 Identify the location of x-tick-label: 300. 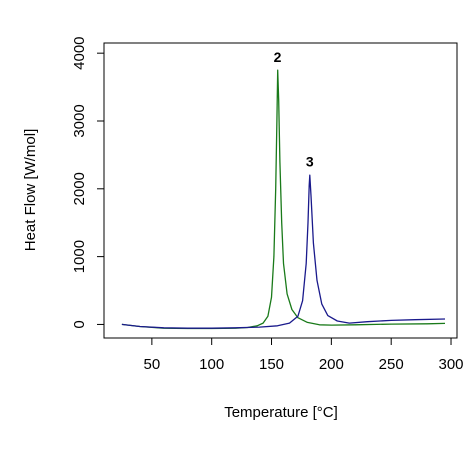
(451, 364).